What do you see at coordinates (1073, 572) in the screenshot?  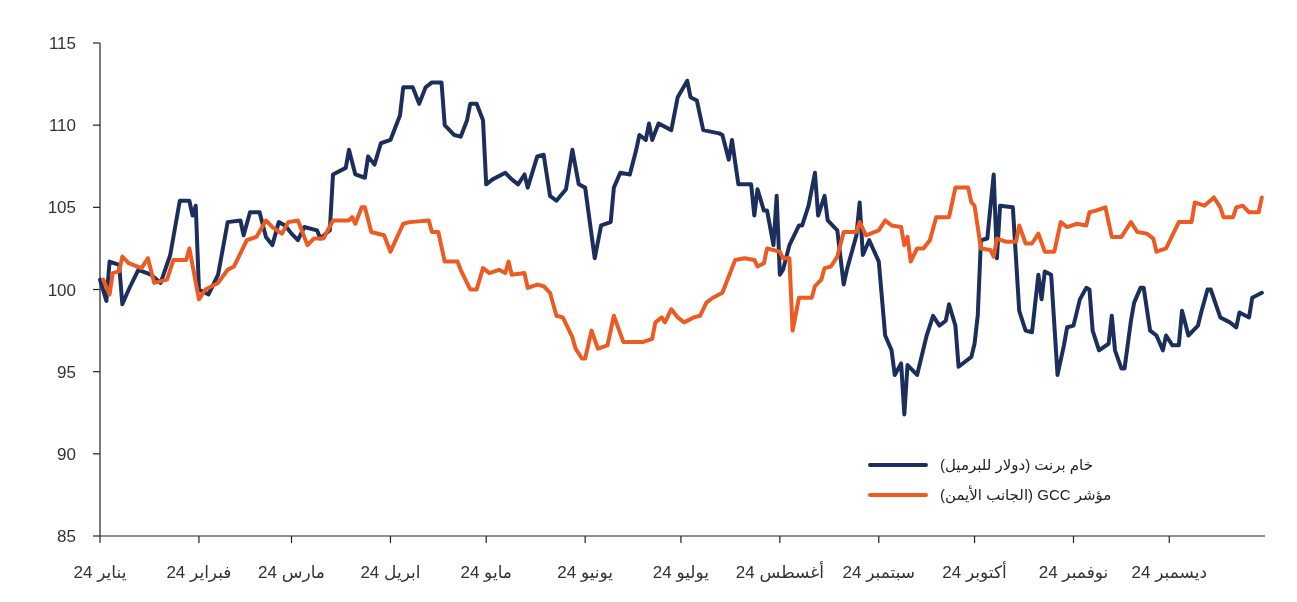 I see `x-tick-label: نوفمبر 24` at bounding box center [1073, 572].